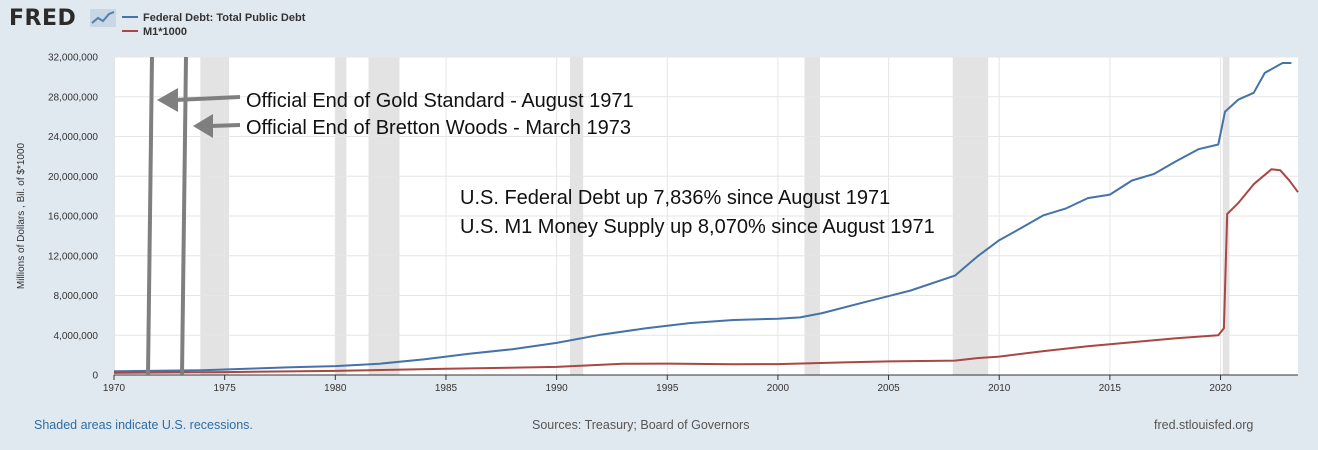 This screenshot has width=1318, height=450. Describe the element at coordinates (73, 97) in the screenshot. I see `y-tick-label-7: 28,000,000` at that location.